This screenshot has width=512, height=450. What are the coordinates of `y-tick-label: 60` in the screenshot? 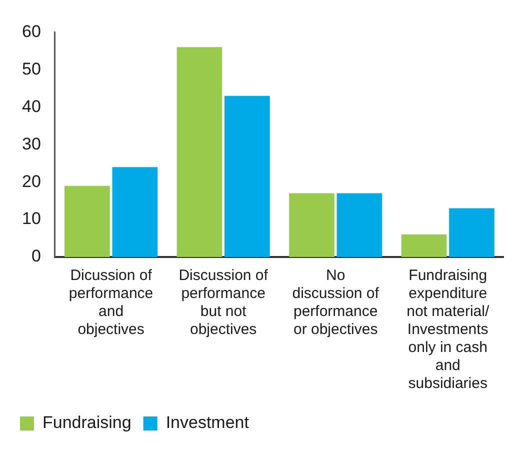 It's located at (31, 31).